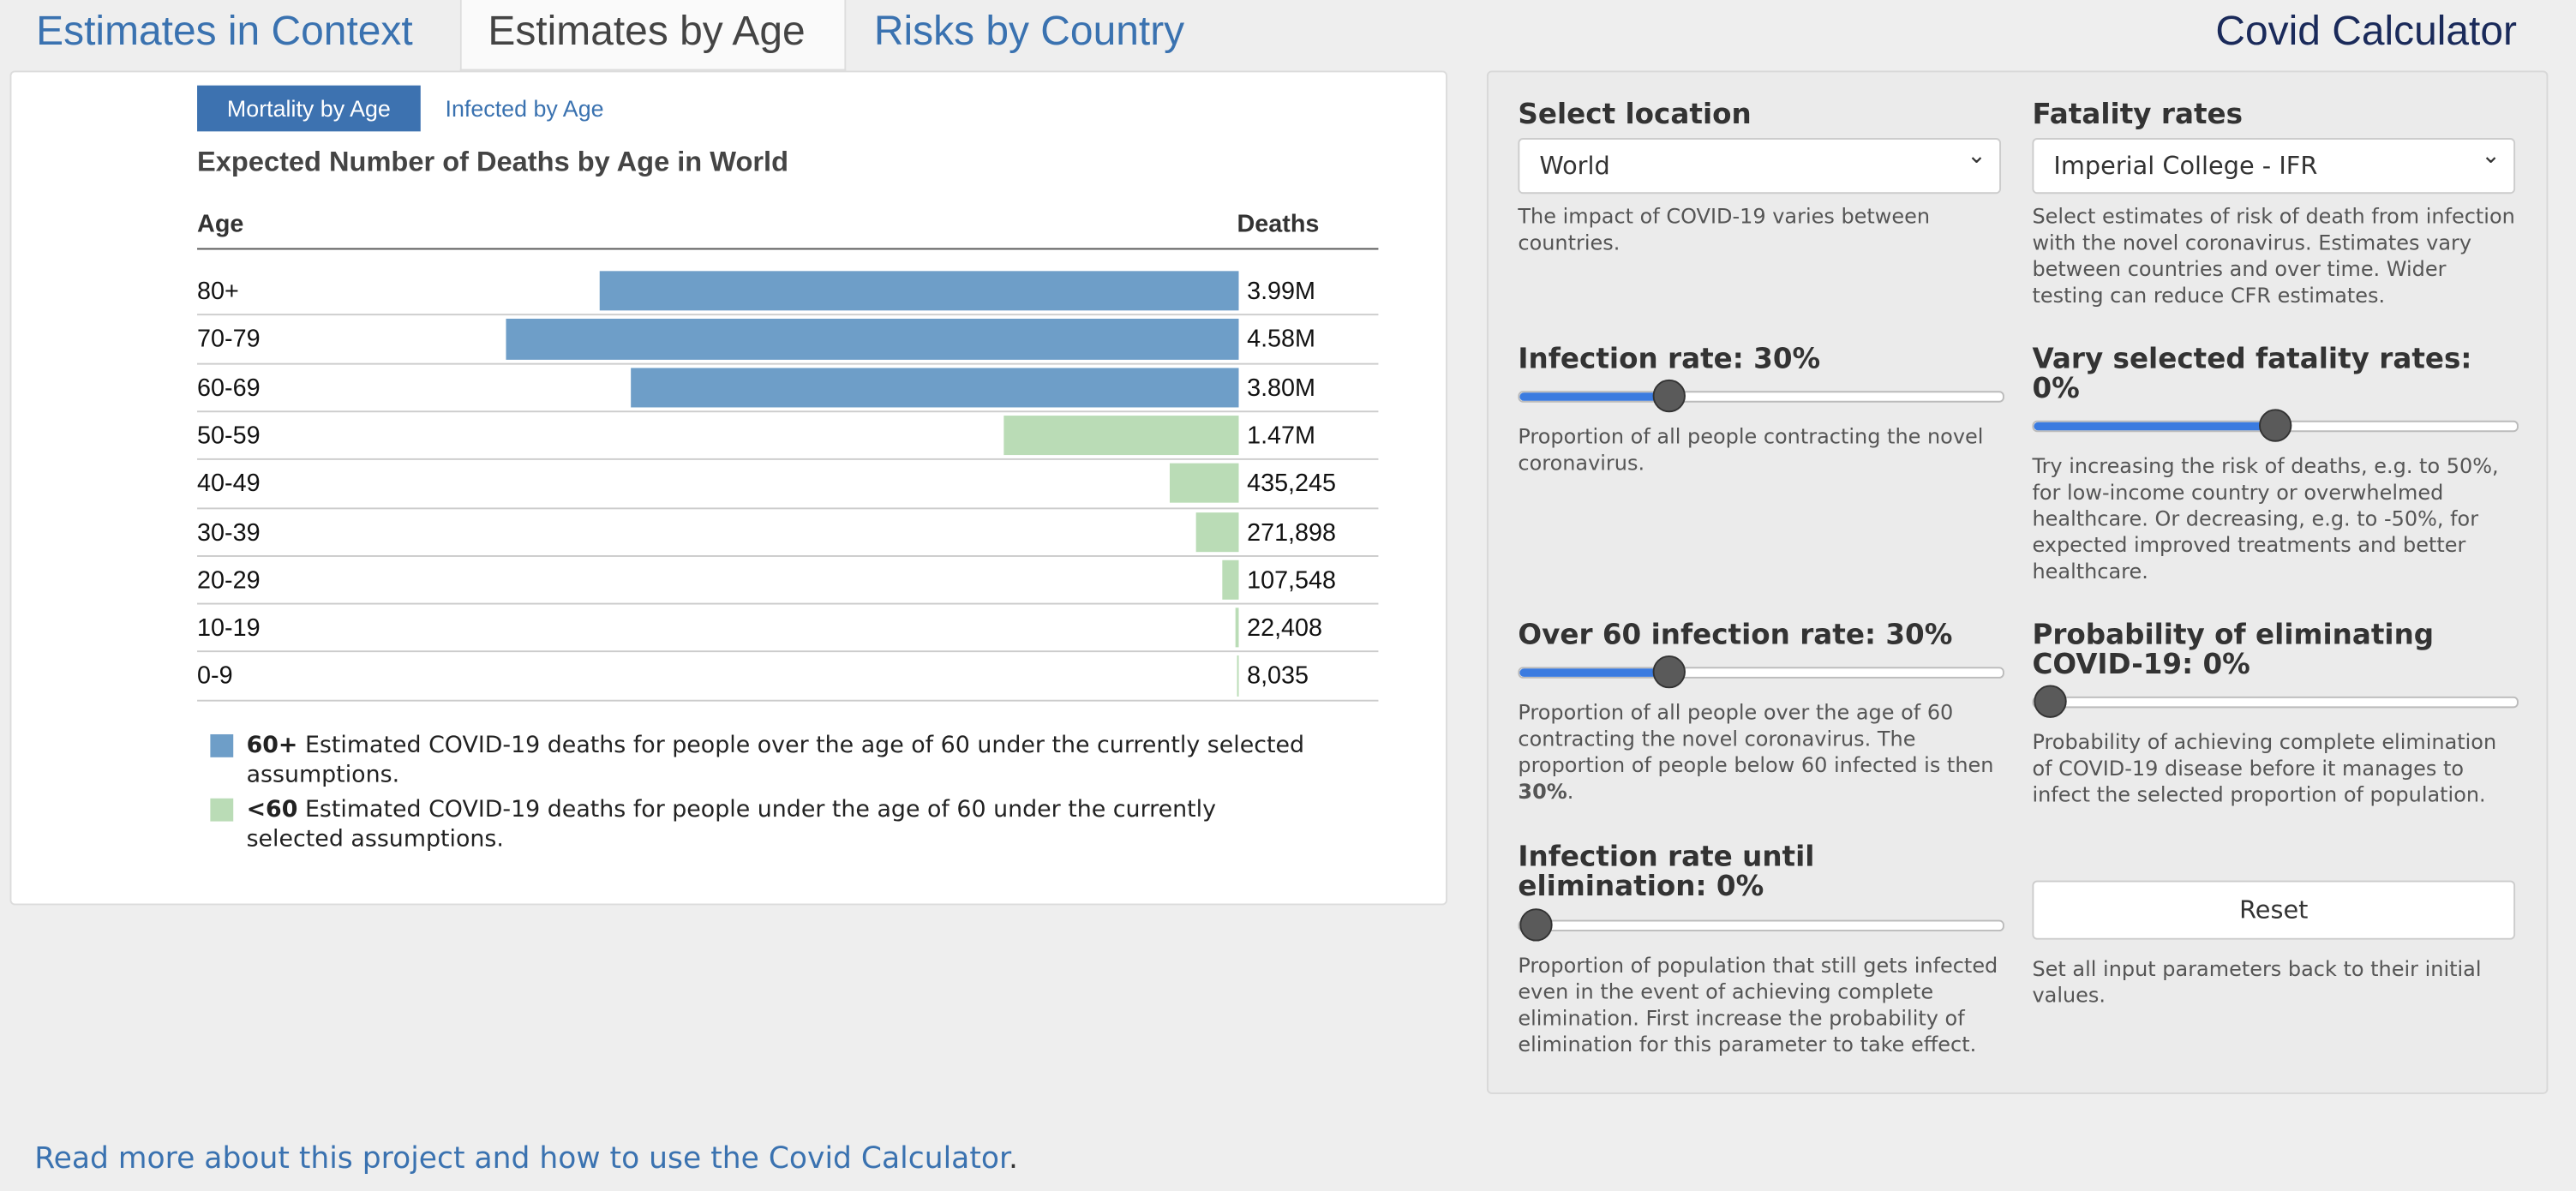  What do you see at coordinates (2274, 162) in the screenshot?
I see `fatality-select: Imperial College - IFR` at bounding box center [2274, 162].